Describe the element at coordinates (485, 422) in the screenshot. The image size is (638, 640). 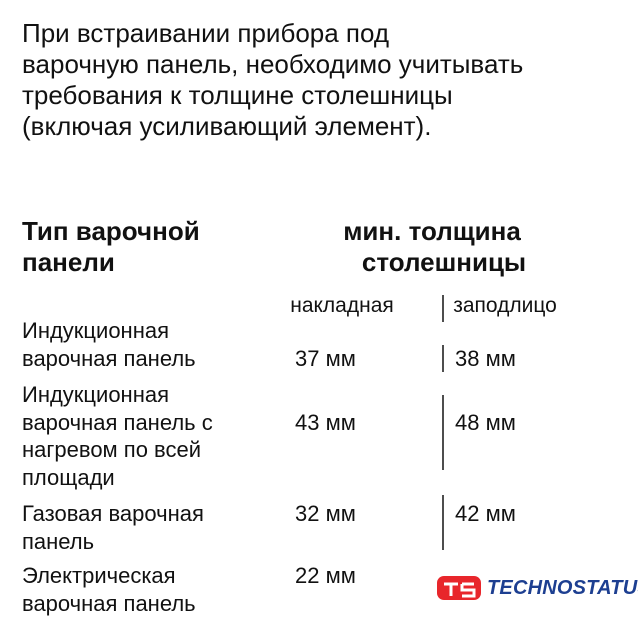
I see `row-value: 48 мм` at that location.